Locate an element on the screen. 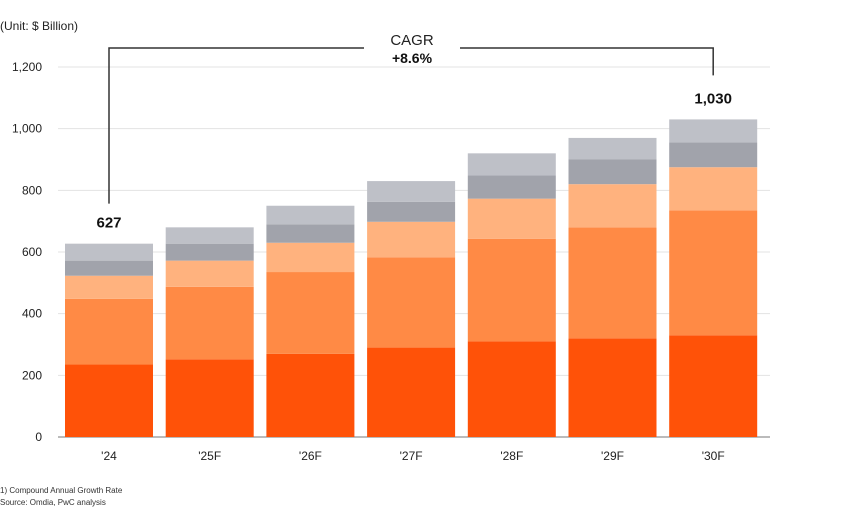 The height and width of the screenshot is (526, 841). cagr-bracket-left is located at coordinates (236, 125).